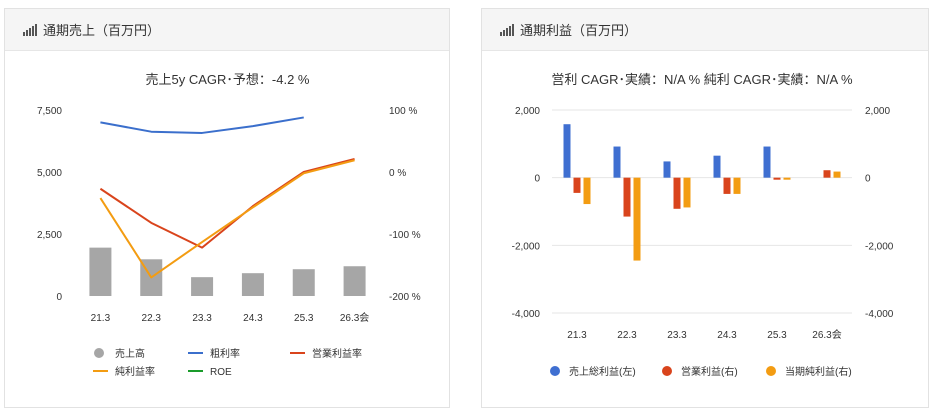 The image size is (934, 415). I want to click on y-right-tick-label: 100 %, so click(403, 111).